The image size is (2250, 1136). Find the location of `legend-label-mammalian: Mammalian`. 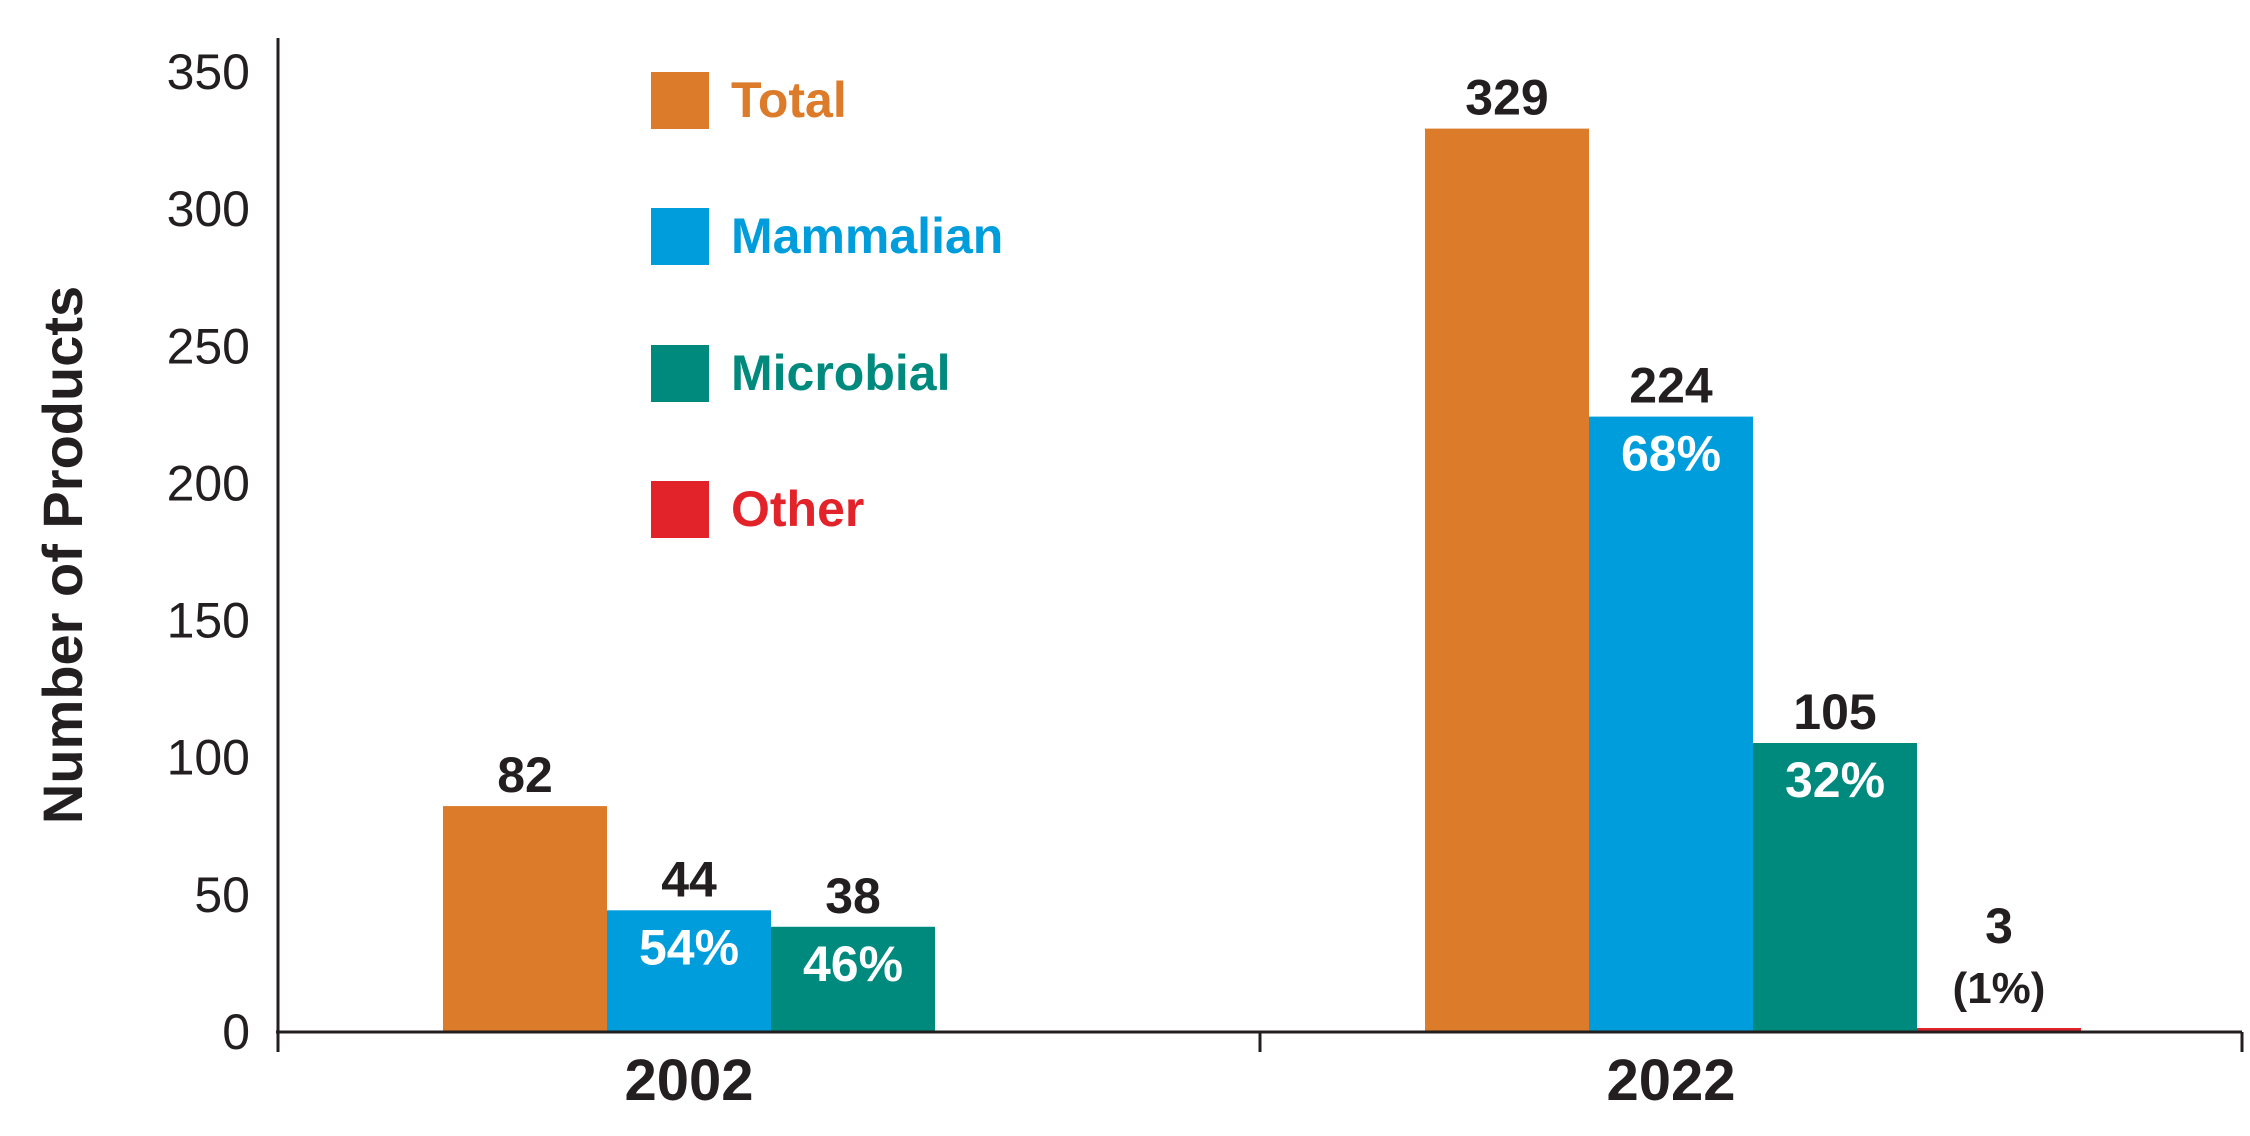

legend-label-mammalian: Mammalian is located at coordinates (867, 236).